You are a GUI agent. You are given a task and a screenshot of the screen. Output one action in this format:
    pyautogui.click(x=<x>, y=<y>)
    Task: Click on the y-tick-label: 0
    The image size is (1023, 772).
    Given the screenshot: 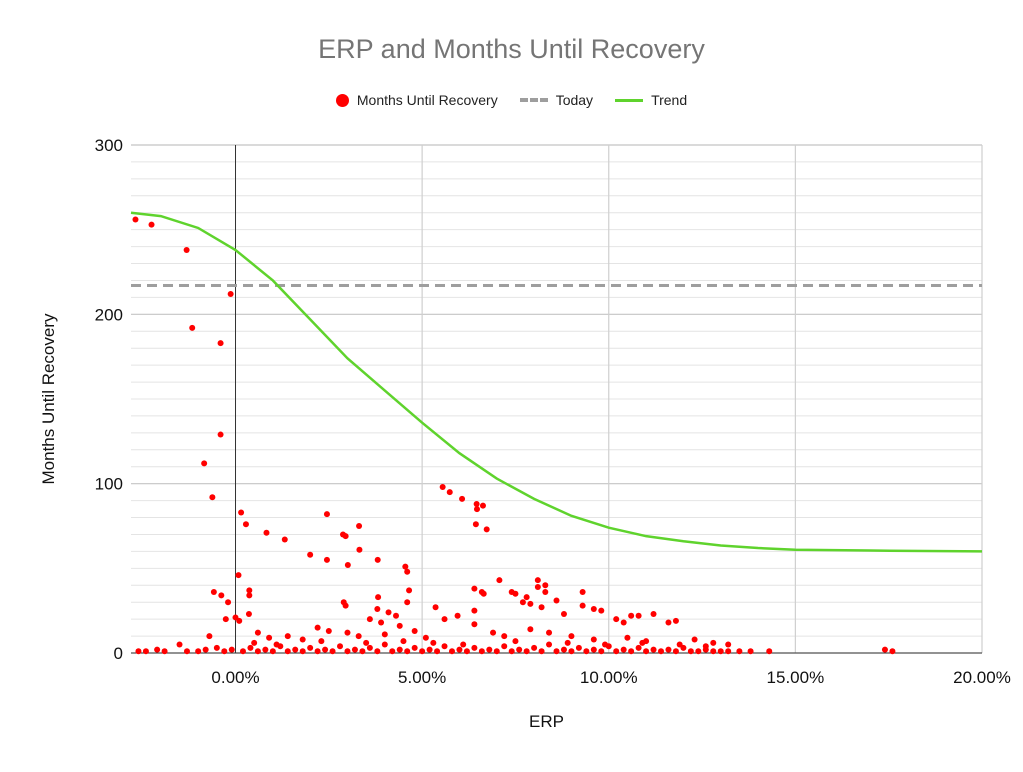 What is the action you would take?
    pyautogui.click(x=118, y=653)
    